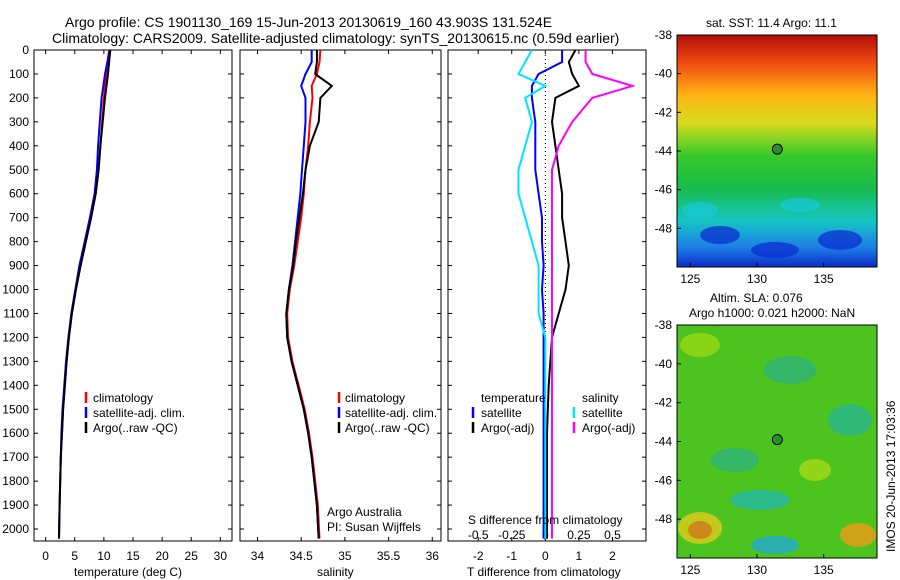 The image size is (900, 580). Describe the element at coordinates (15, 529) in the screenshot. I see `y-tick-label: 2000` at that location.